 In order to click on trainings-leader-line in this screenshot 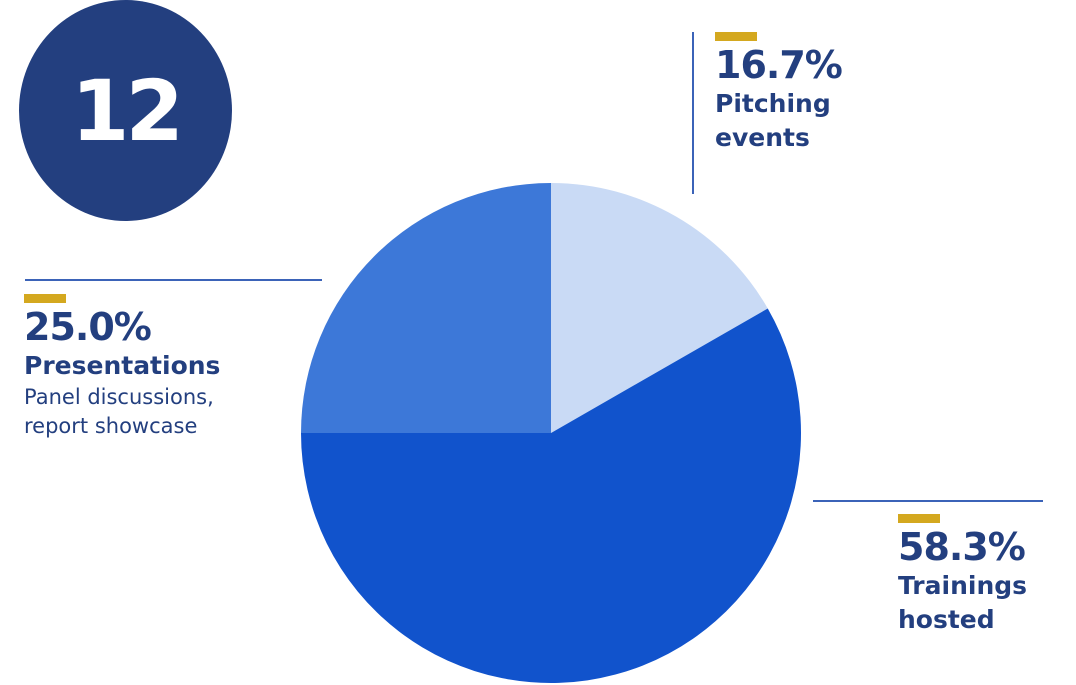, I will do `click(928, 501)`.